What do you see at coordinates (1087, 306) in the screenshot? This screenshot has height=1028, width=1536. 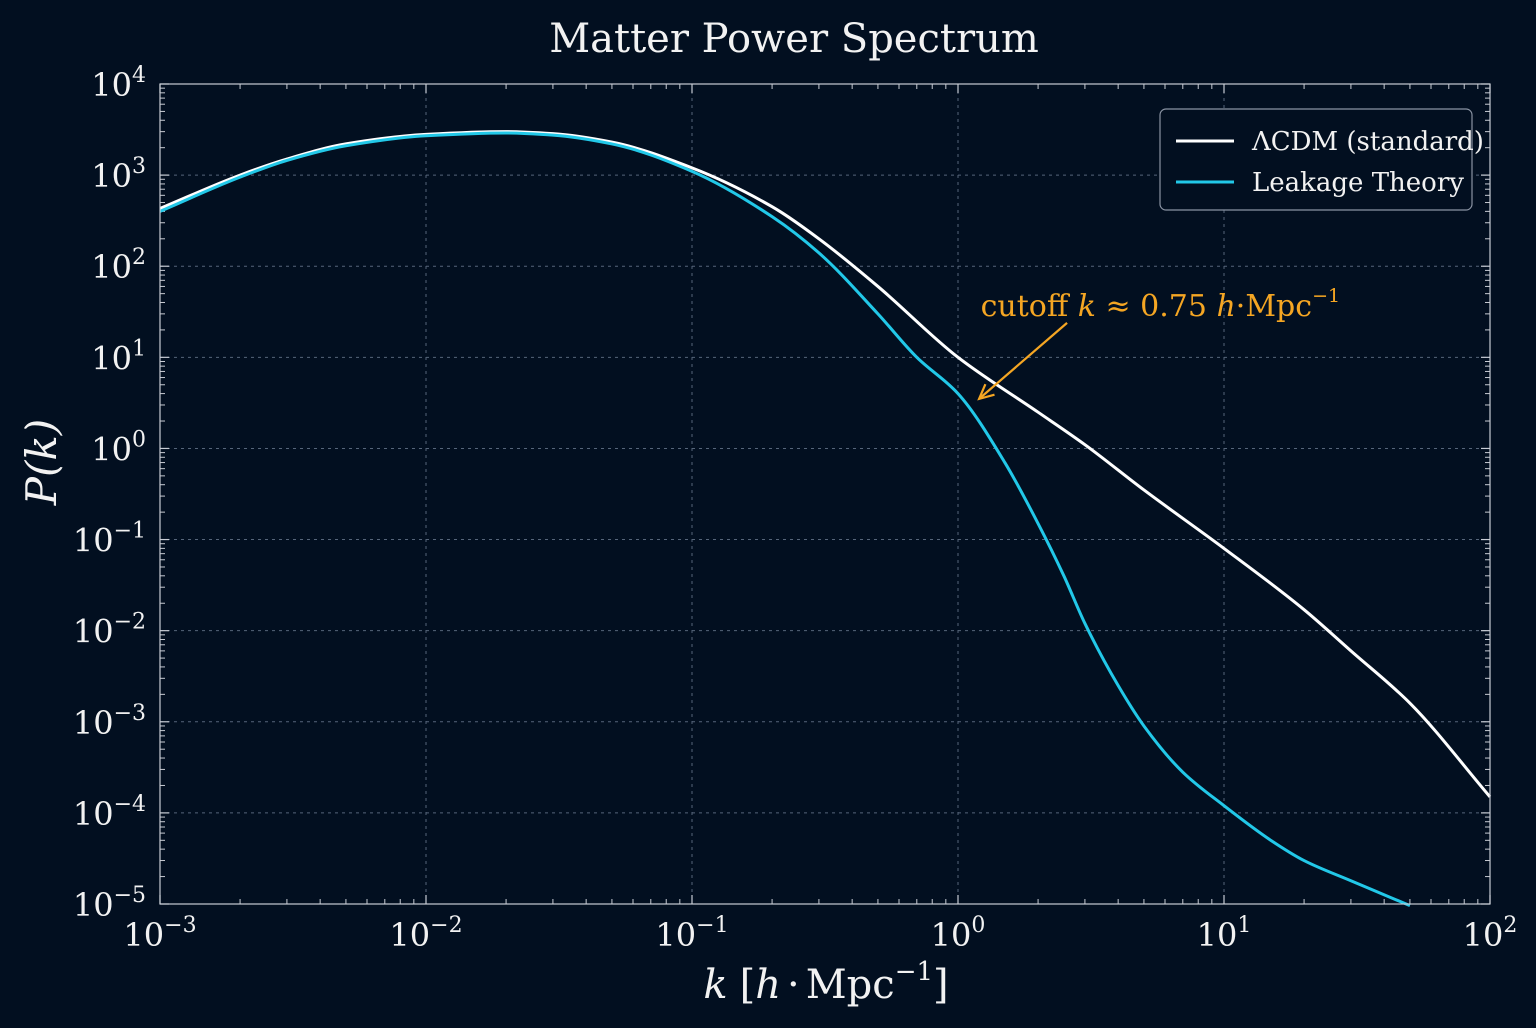 I see `annotation-var: k` at bounding box center [1087, 306].